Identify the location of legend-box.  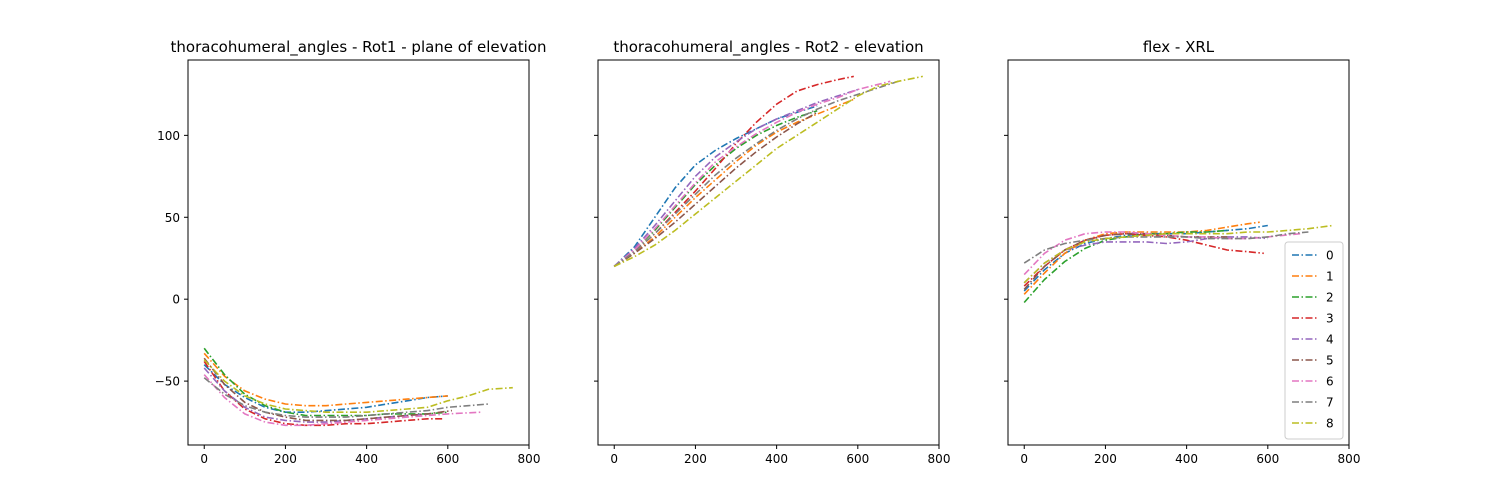
(1314, 340).